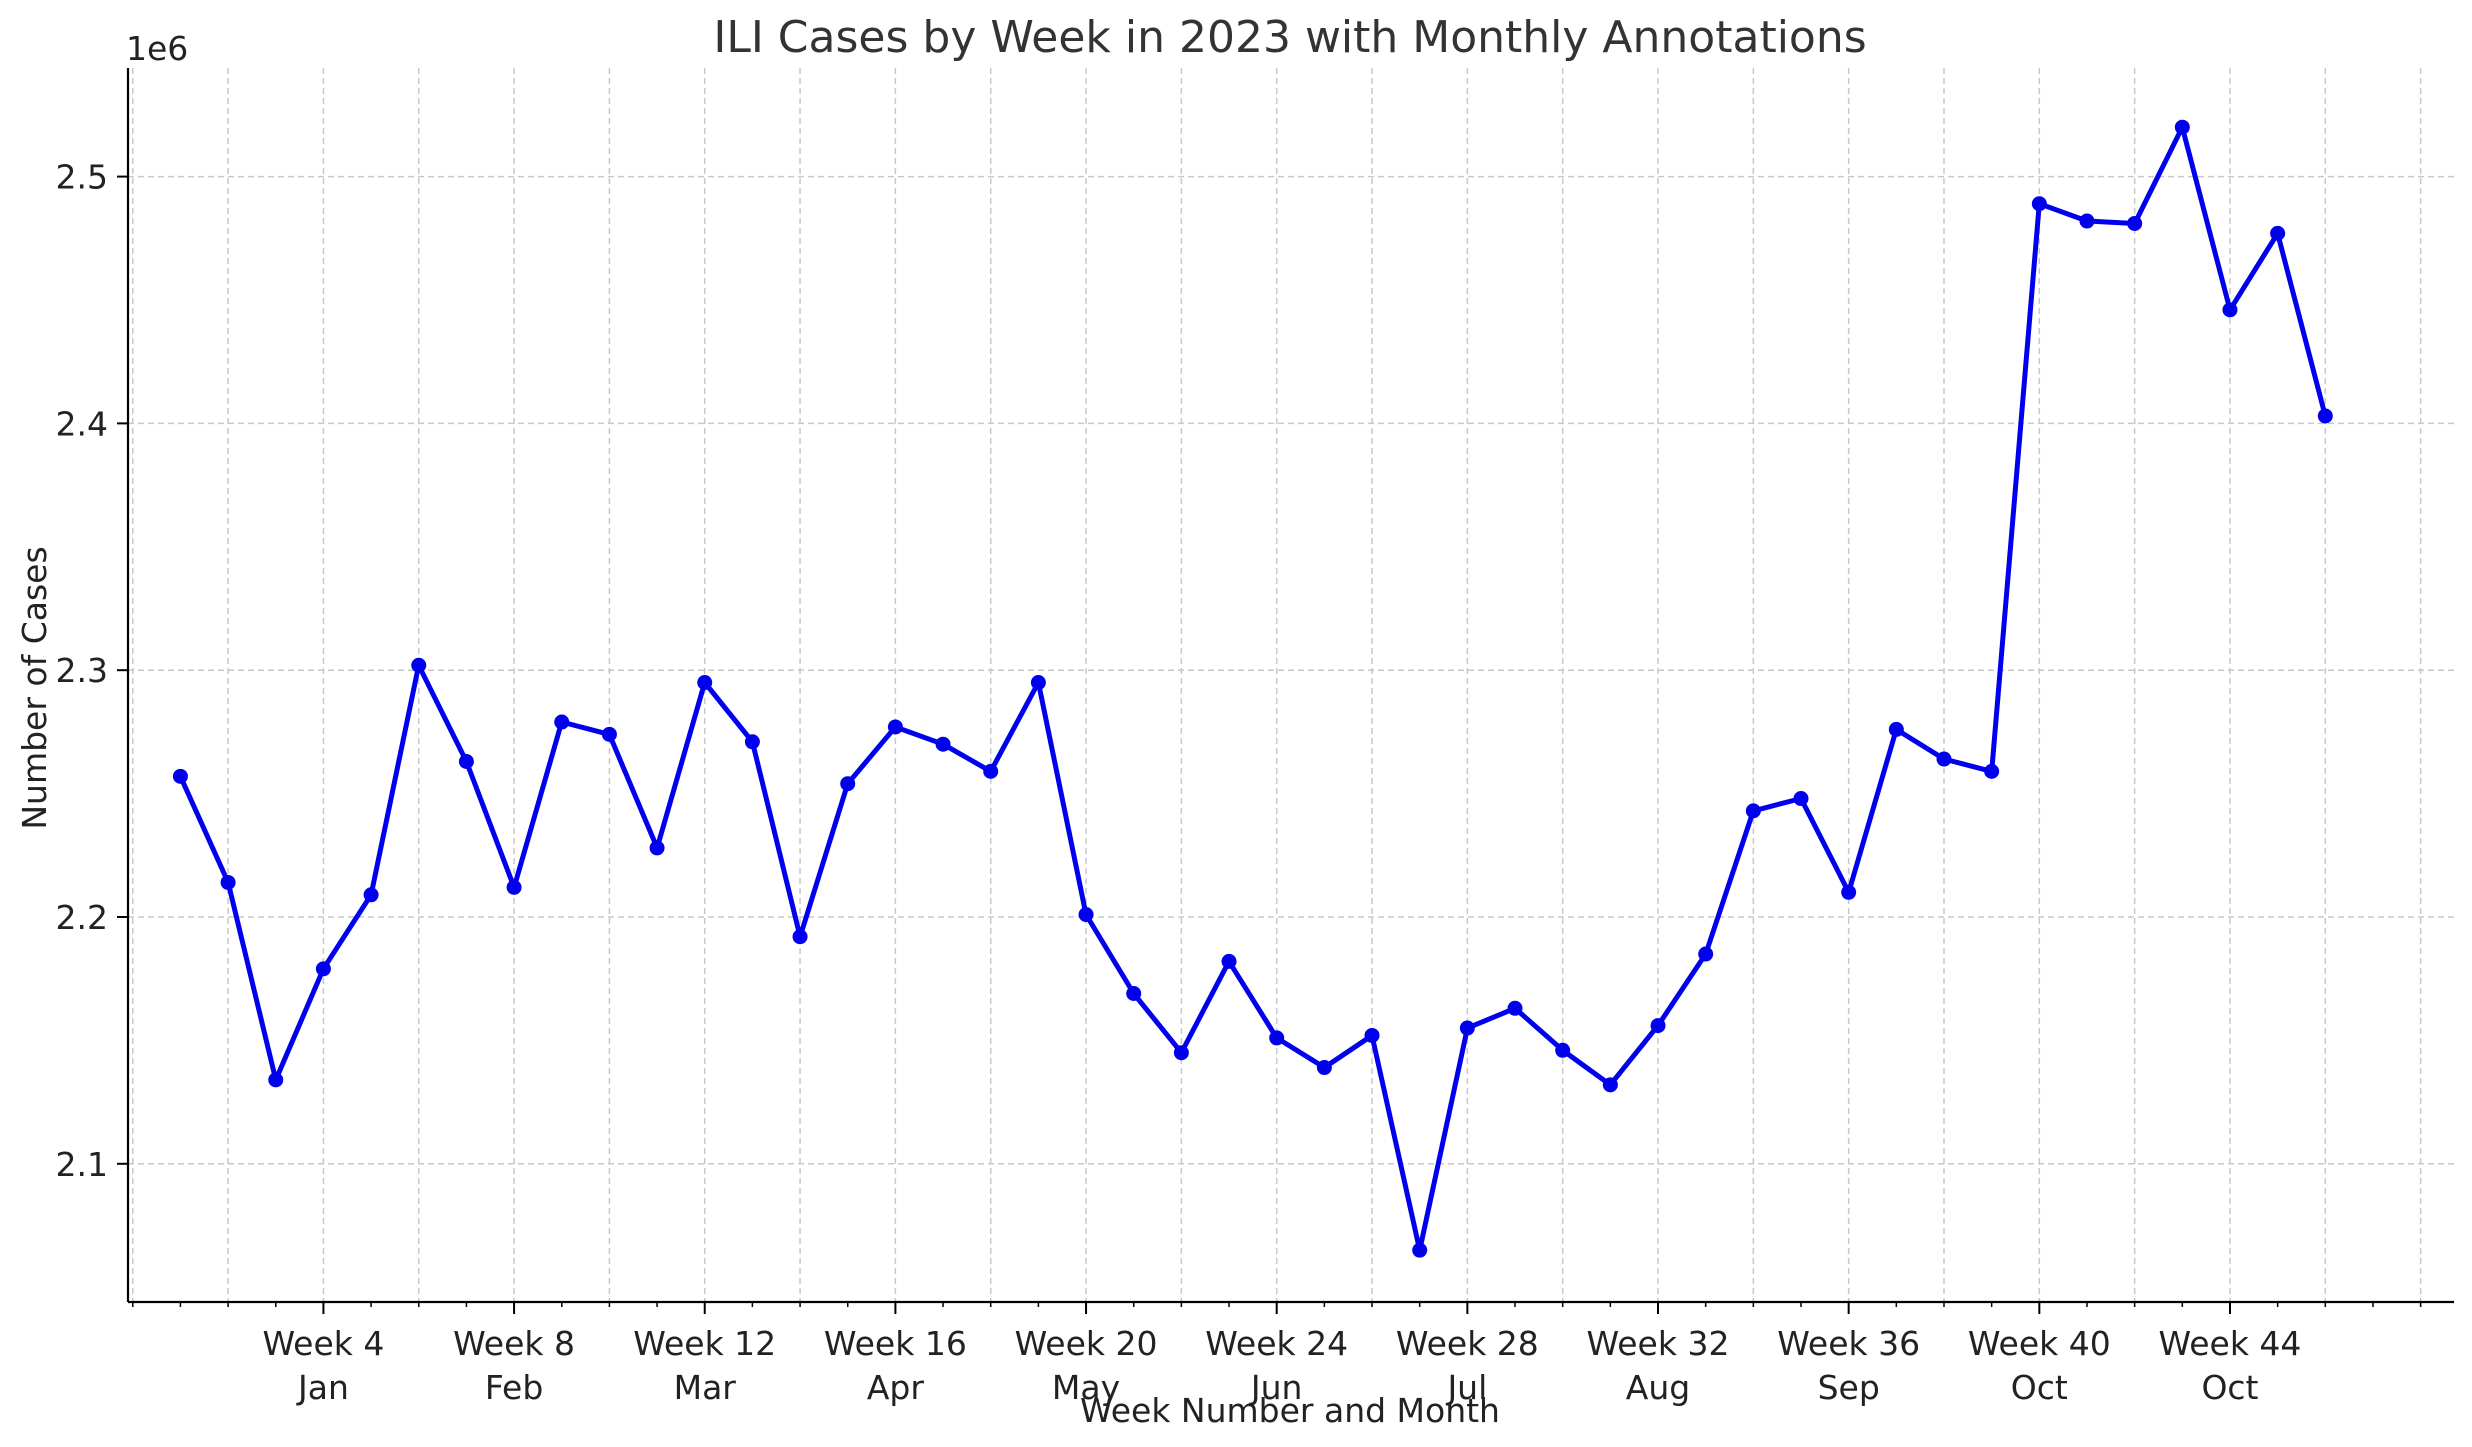 The height and width of the screenshot is (1447, 2472). What do you see at coordinates (82, 423) in the screenshot?
I see `y-tick-label: 2.4` at bounding box center [82, 423].